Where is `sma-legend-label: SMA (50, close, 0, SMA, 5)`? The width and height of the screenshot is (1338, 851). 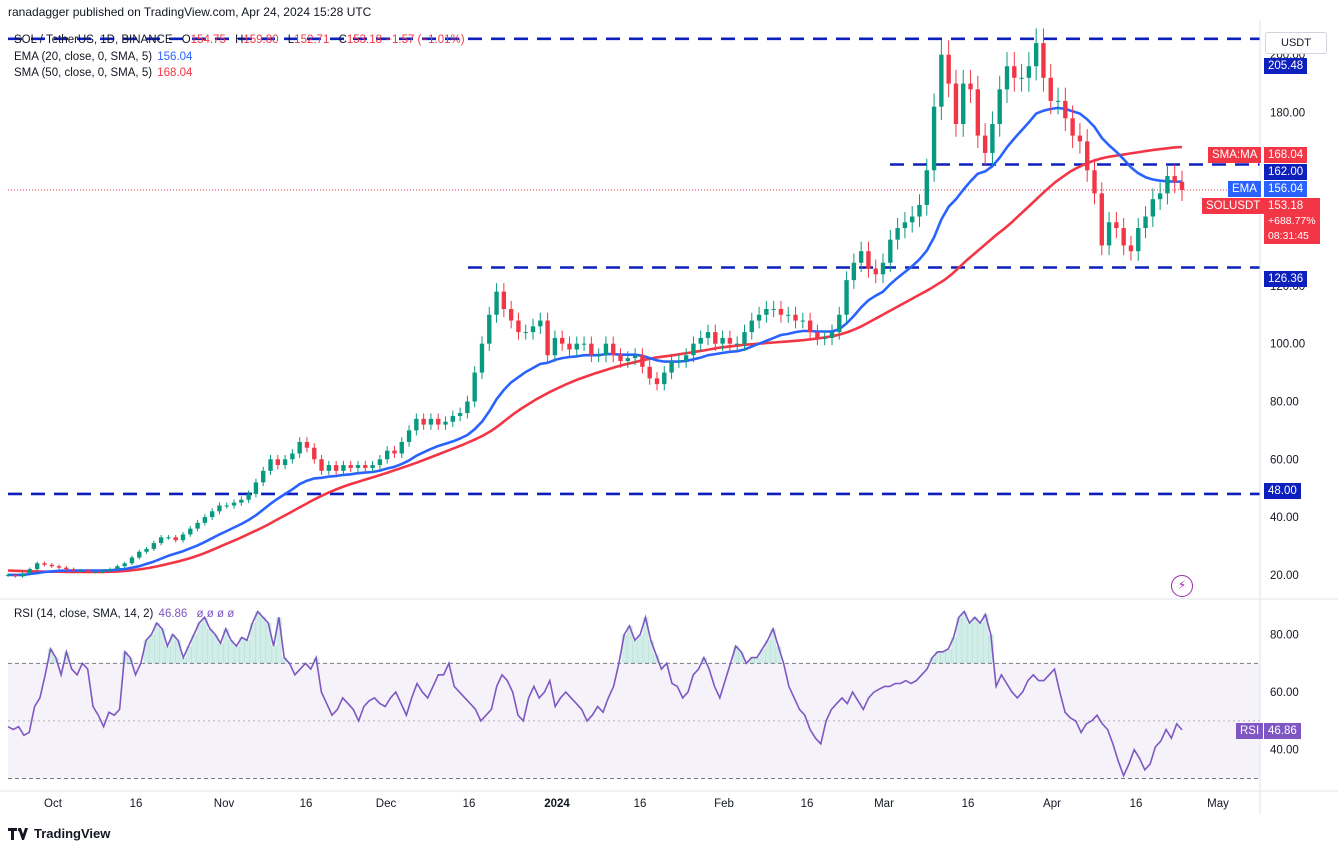 sma-legend-label: SMA (50, close, 0, SMA, 5) is located at coordinates (83, 73).